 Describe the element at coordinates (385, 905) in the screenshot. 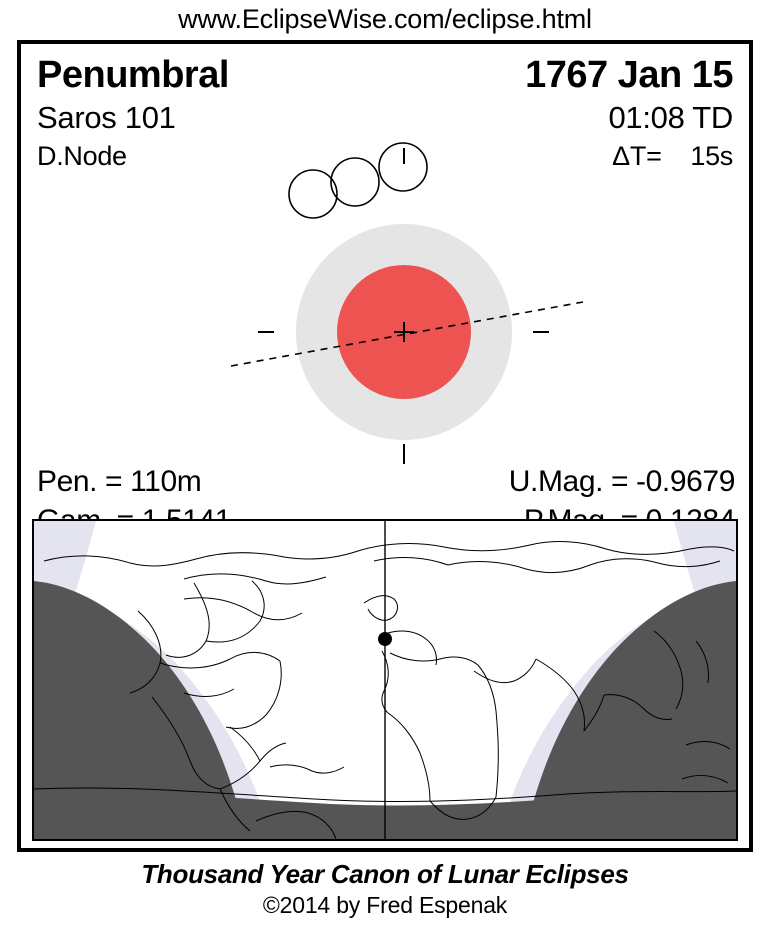

I see `copyright-notice: ©2014 by Fred Espenak` at that location.